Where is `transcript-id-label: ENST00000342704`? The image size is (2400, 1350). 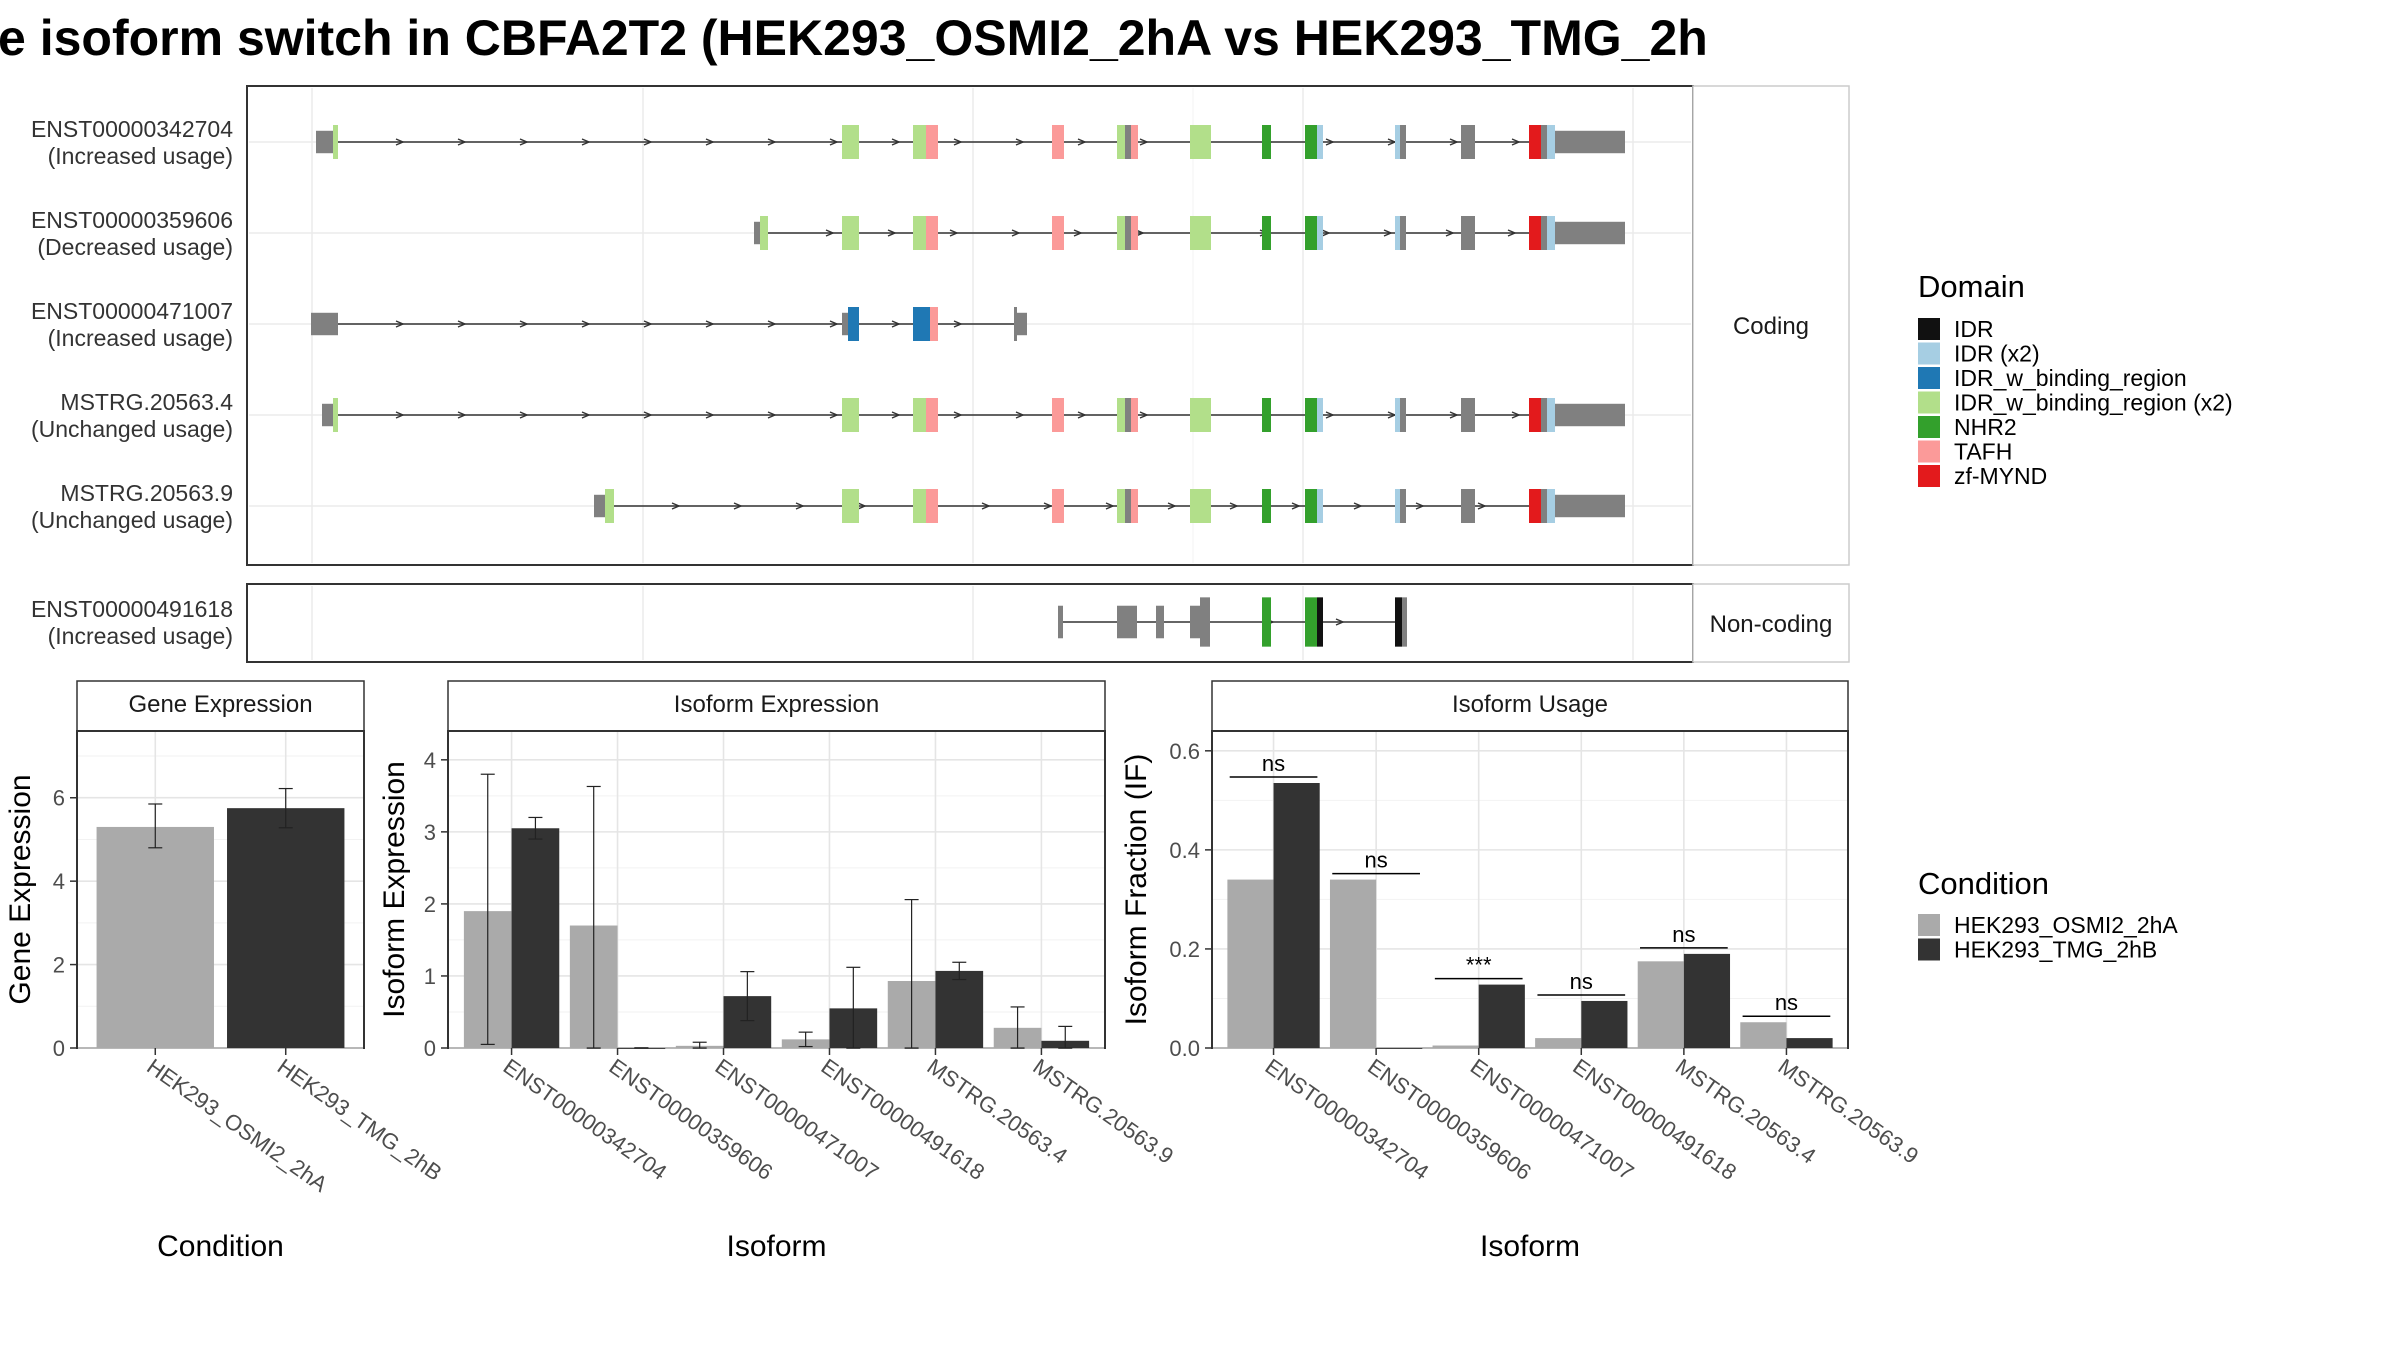
transcript-id-label: ENST00000342704 is located at coordinates (132, 129).